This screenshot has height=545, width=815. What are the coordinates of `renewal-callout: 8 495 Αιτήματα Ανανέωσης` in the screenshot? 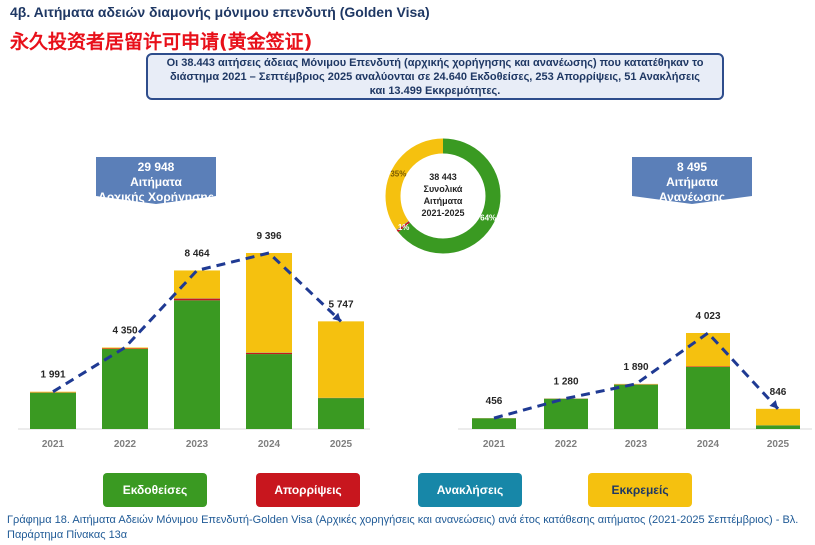 It's located at (692, 182).